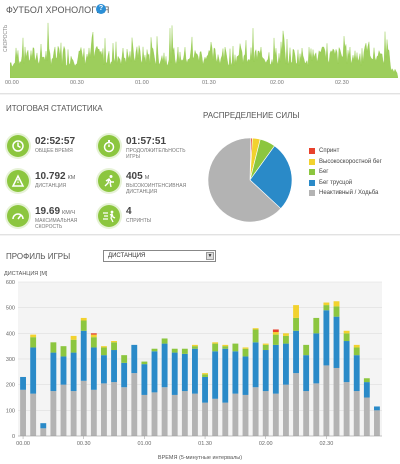  What do you see at coordinates (109, 146) in the screenshot?
I see `stopwatch-icon` at bounding box center [109, 146].